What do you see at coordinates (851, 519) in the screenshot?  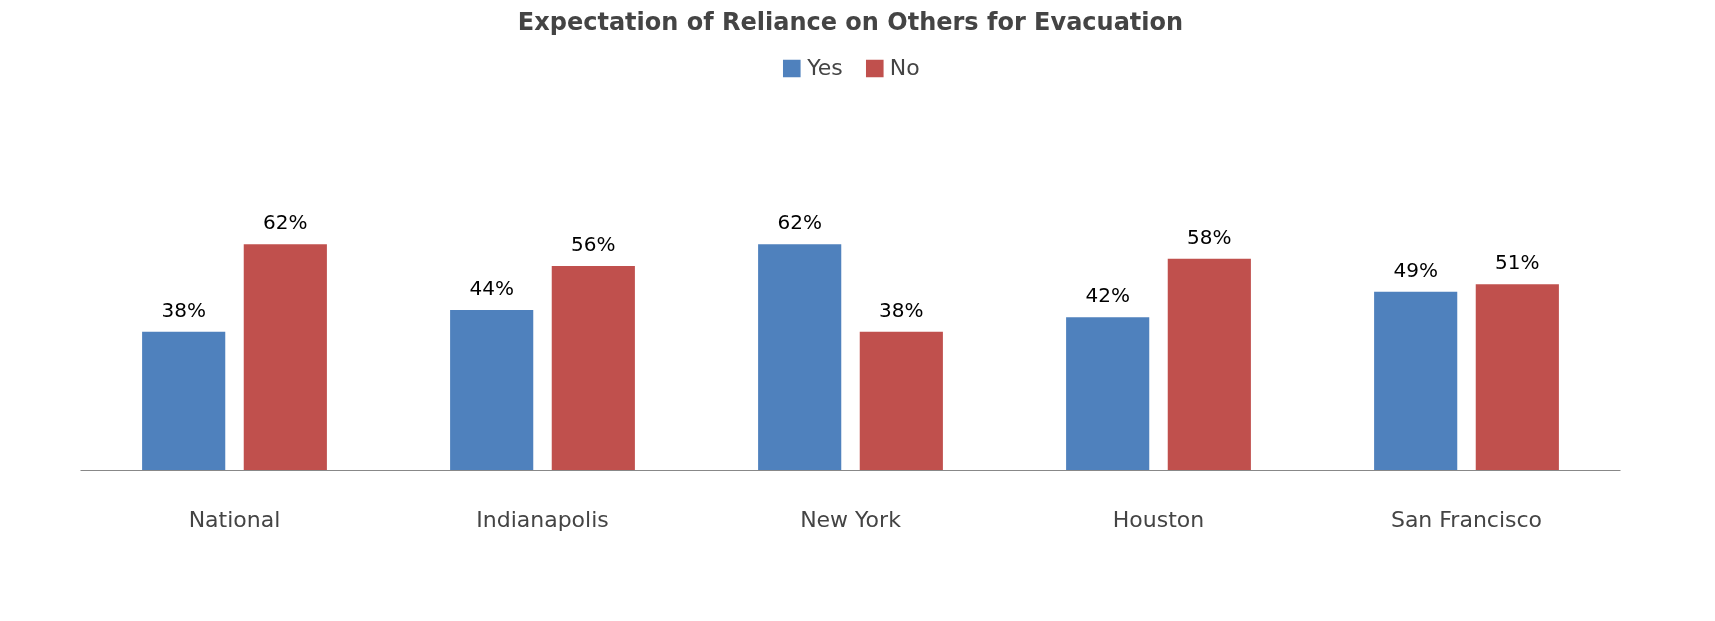 I see `x-tick-label: New York` at bounding box center [851, 519].